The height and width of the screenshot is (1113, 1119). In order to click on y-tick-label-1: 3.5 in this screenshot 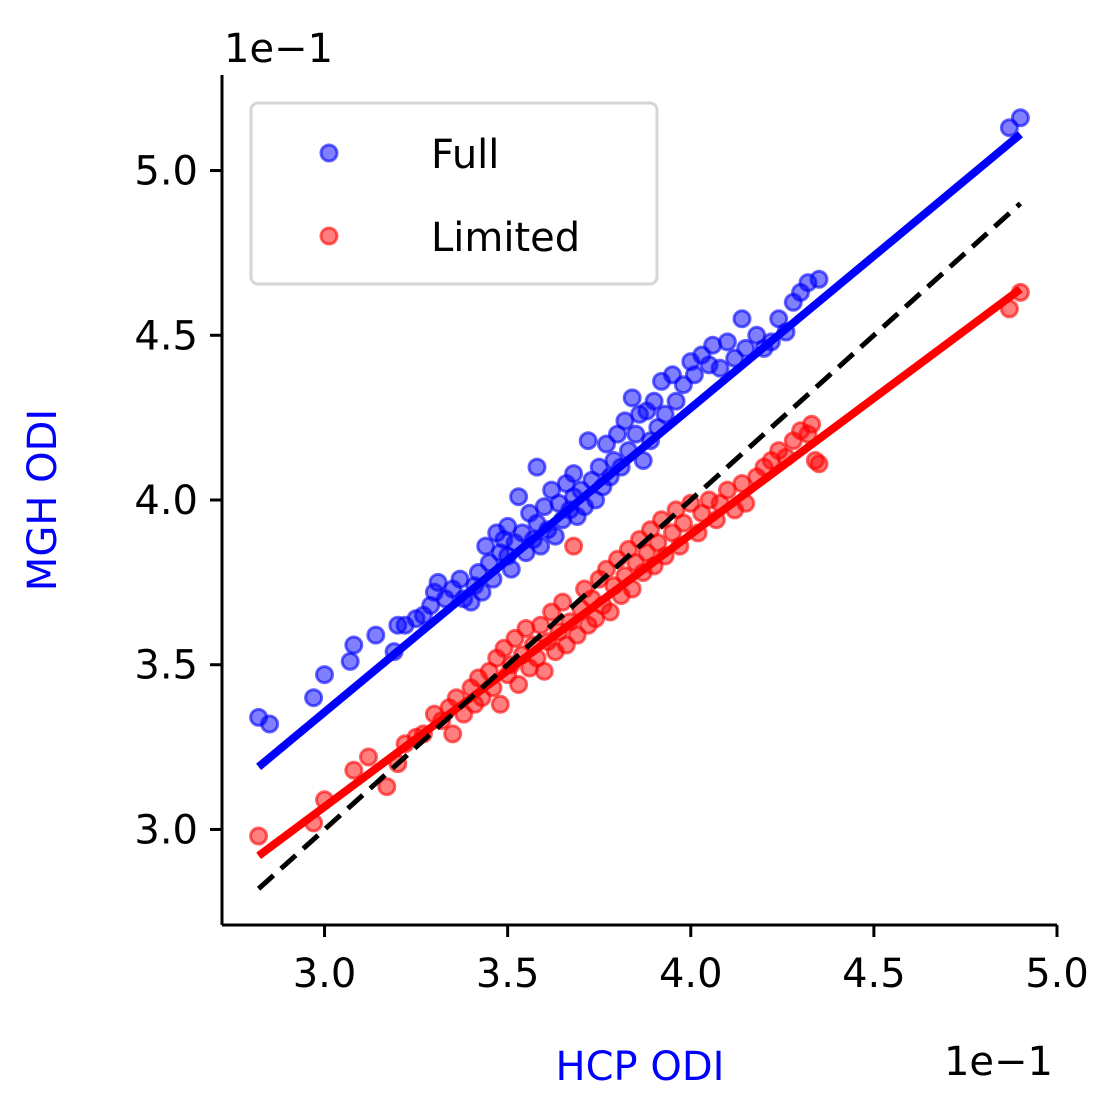, I will do `click(166, 666)`.